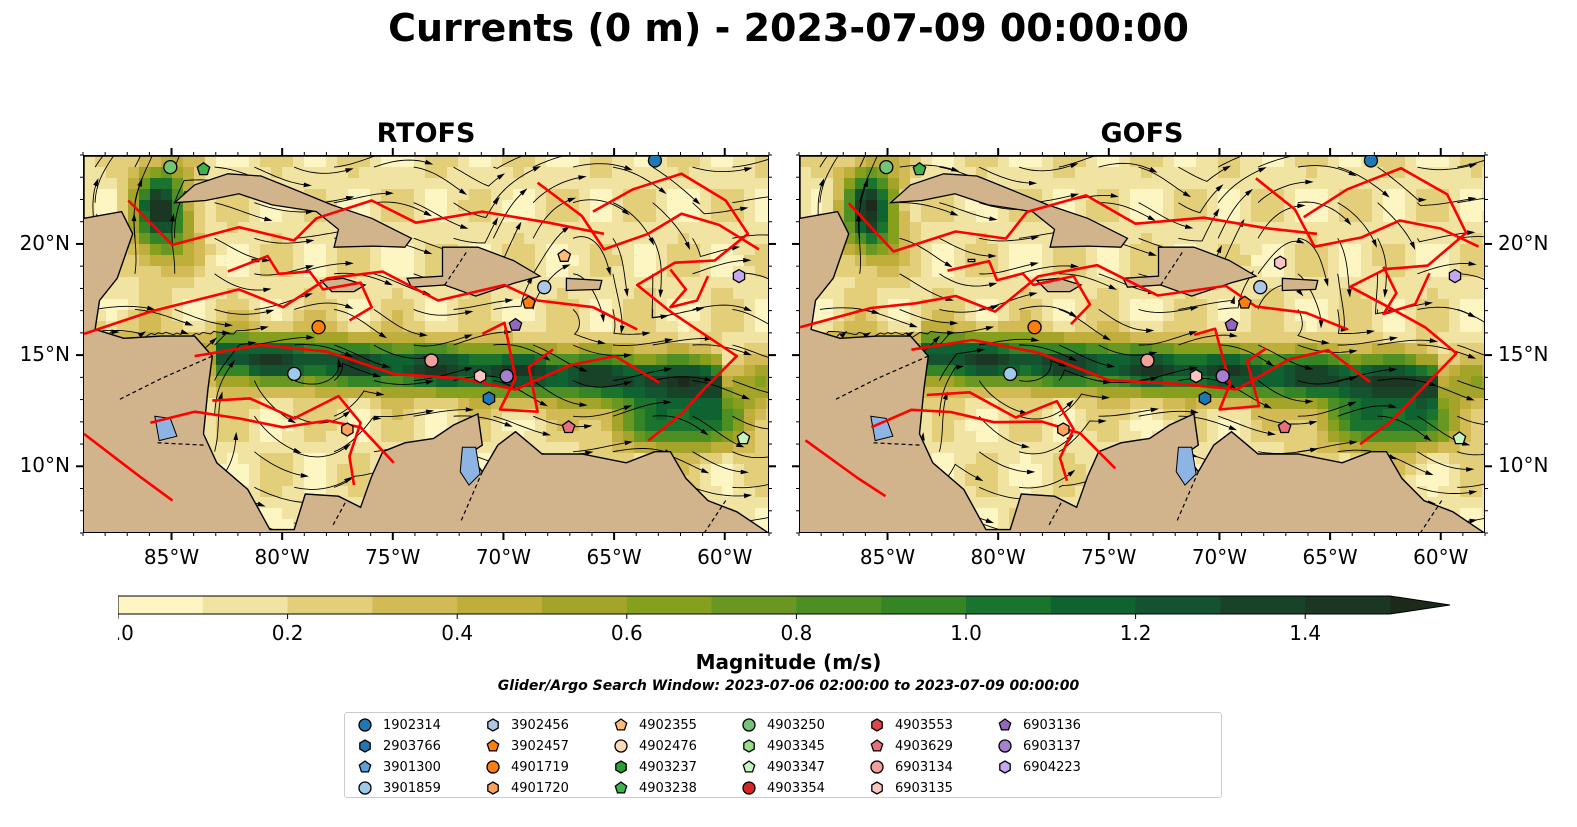 The image size is (1577, 827). Describe the element at coordinates (796, 633) in the screenshot. I see `colorbar-tick-label: 0.8` at that location.